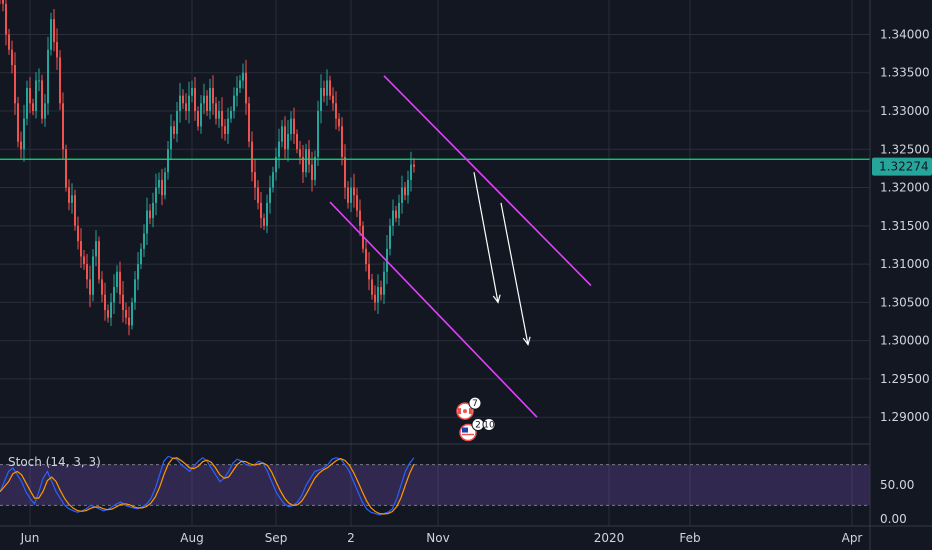  I want to click on x-tick-label: 2020, so click(609, 538).